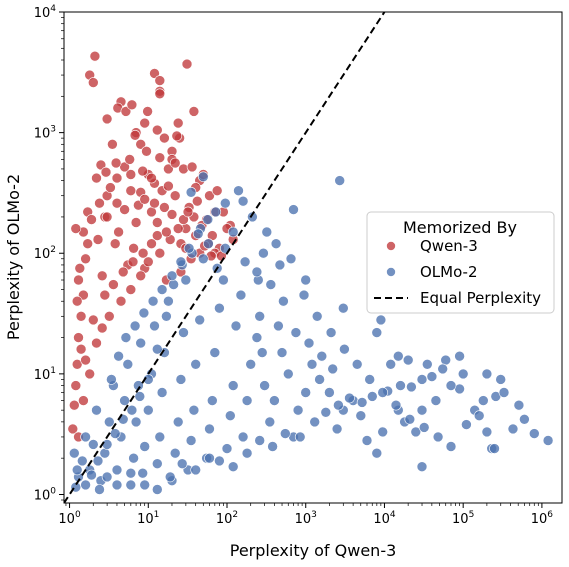  I want to click on x-tick-label: 106, so click(542, 518).